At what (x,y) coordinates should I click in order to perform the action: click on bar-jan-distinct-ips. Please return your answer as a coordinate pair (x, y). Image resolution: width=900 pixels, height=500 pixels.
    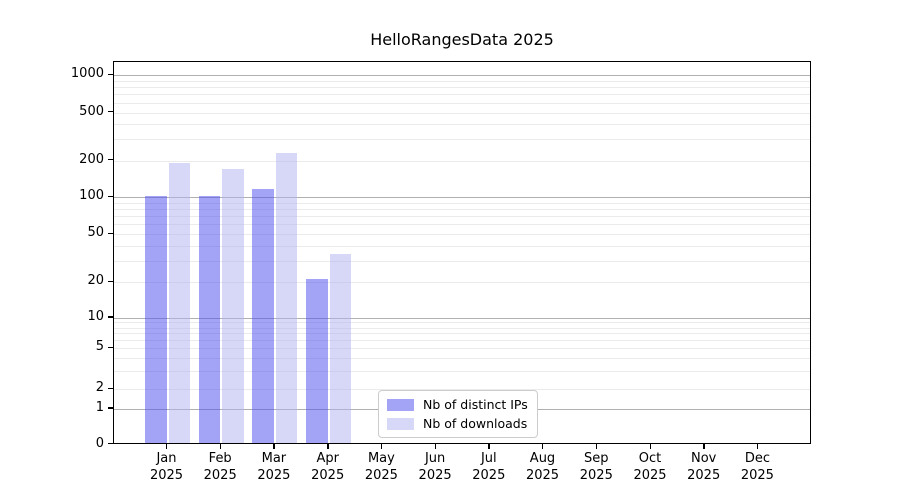
    Looking at the image, I should click on (156, 319).